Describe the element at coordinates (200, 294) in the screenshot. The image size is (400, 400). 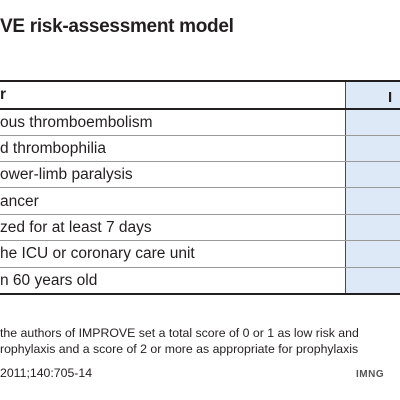
I see `table-bottom-rule` at that location.